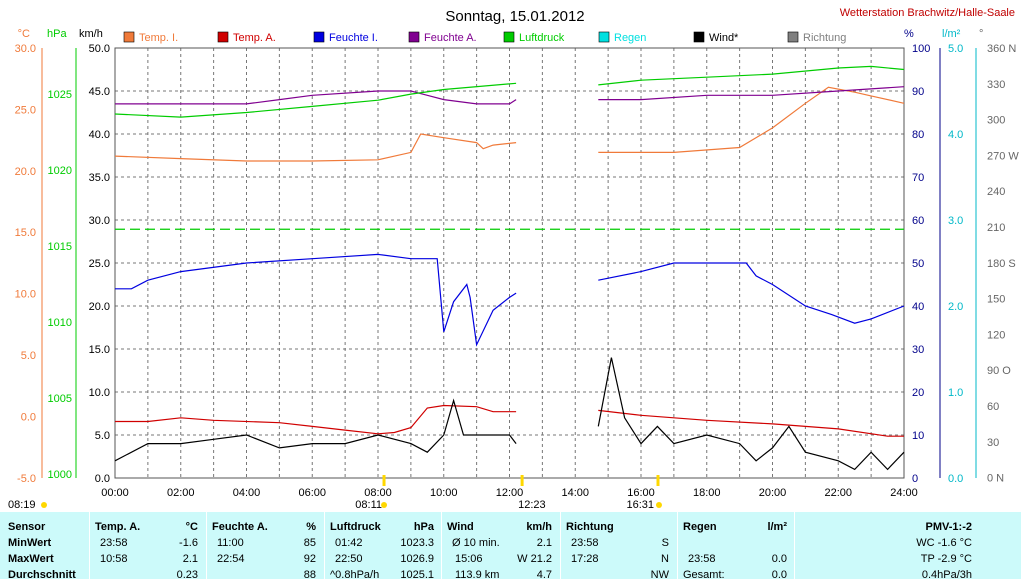 Image resolution: width=1021 pixels, height=581 pixels. What do you see at coordinates (700, 527) in the screenshot?
I see `regen-header: Regen` at bounding box center [700, 527].